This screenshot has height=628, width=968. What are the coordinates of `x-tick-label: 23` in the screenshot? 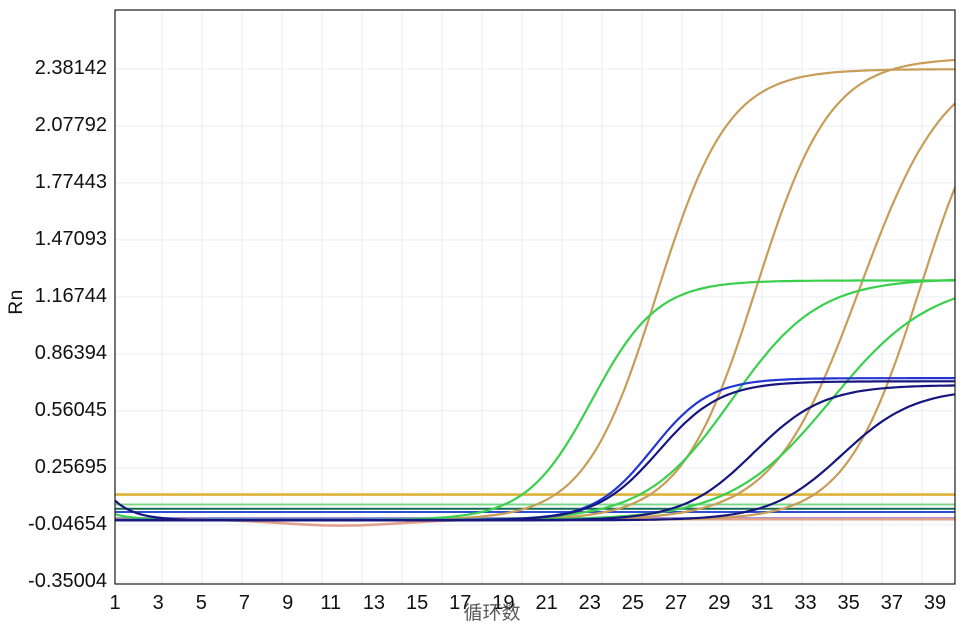 It's located at (590, 603).